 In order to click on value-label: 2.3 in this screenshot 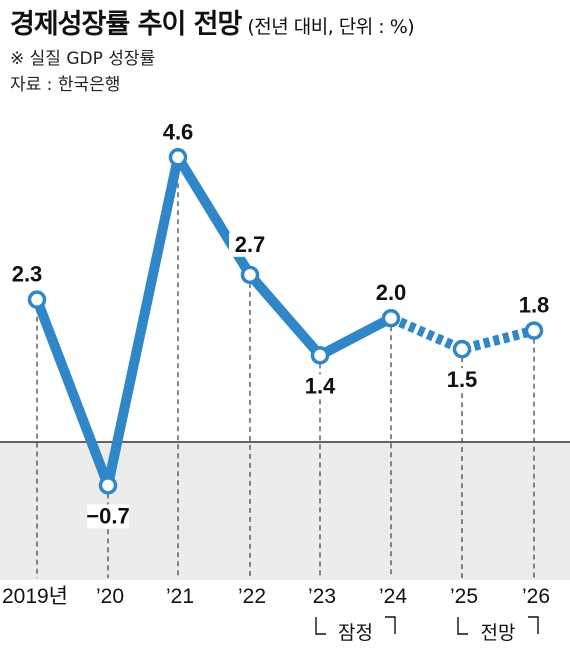, I will do `click(27, 274)`.